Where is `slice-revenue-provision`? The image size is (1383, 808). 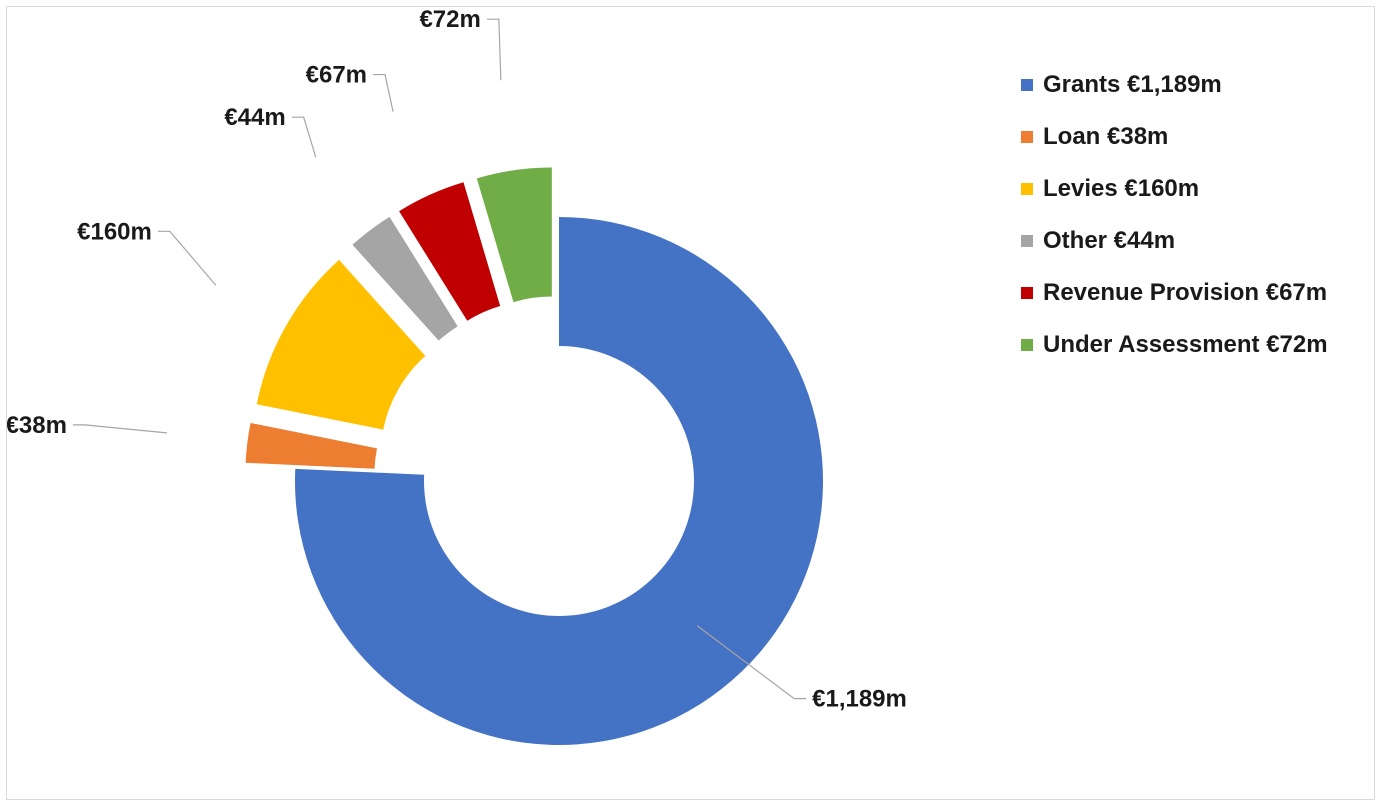 slice-revenue-provision is located at coordinates (450, 251).